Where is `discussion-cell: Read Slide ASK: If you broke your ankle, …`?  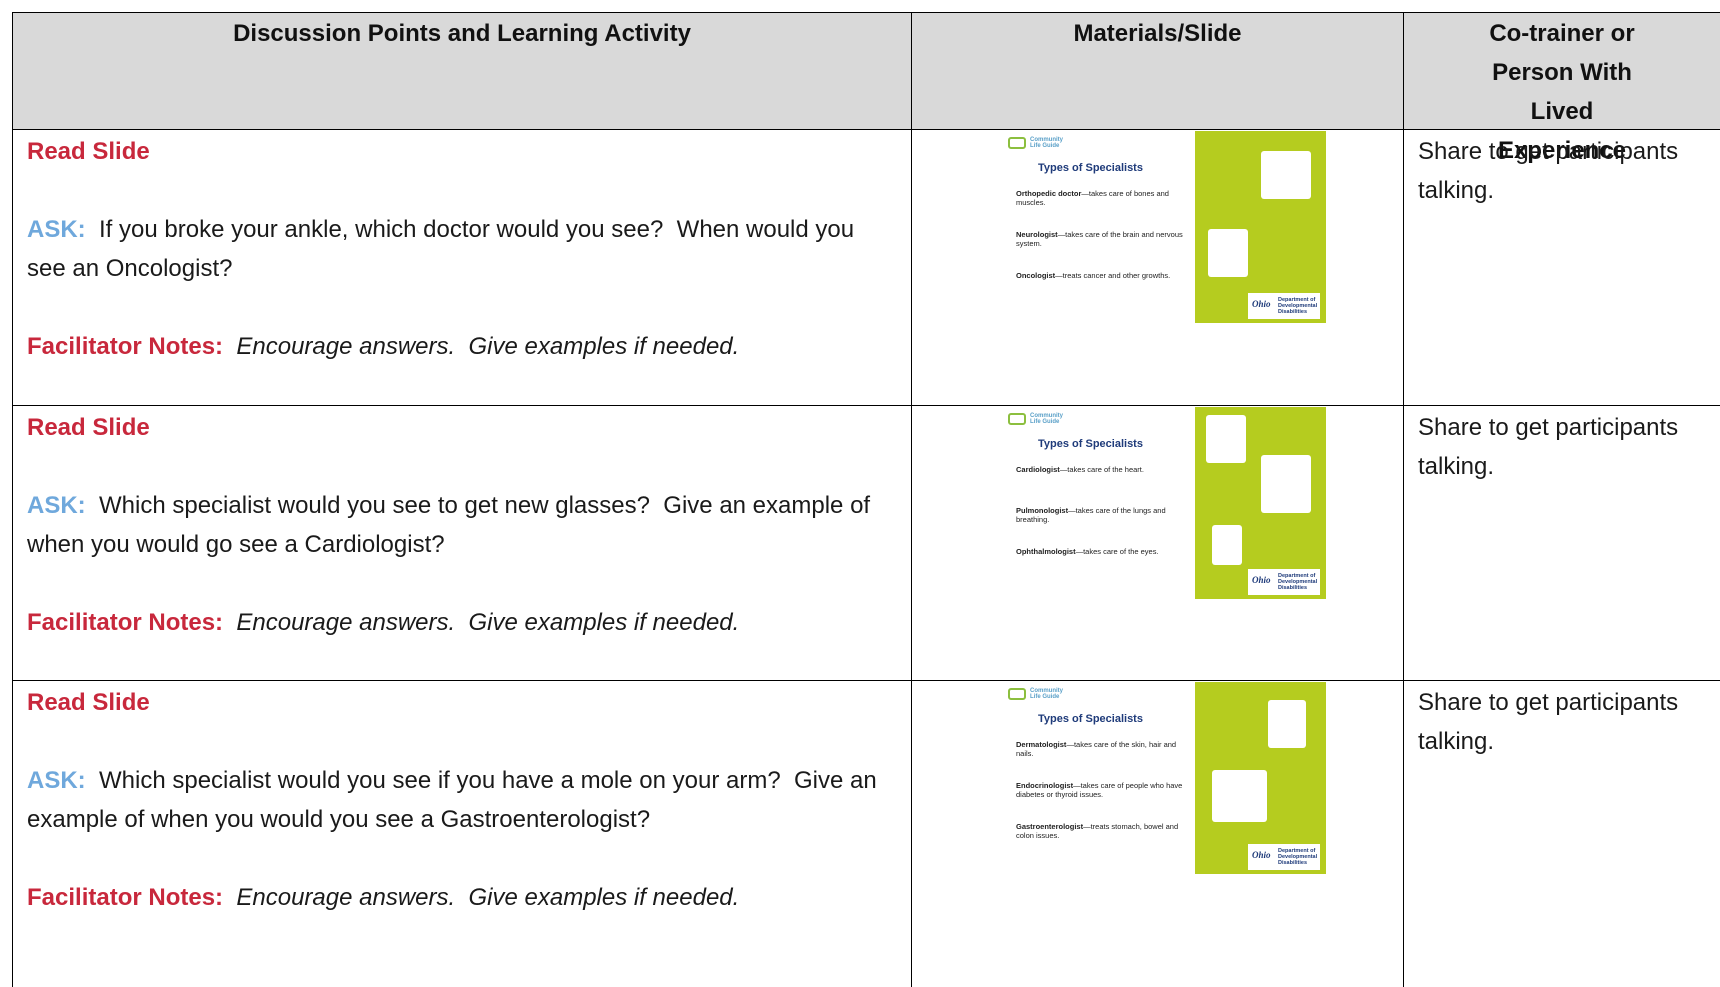
discussion-cell: Read Slide ASK: If you broke your ankle, … is located at coordinates (461, 267).